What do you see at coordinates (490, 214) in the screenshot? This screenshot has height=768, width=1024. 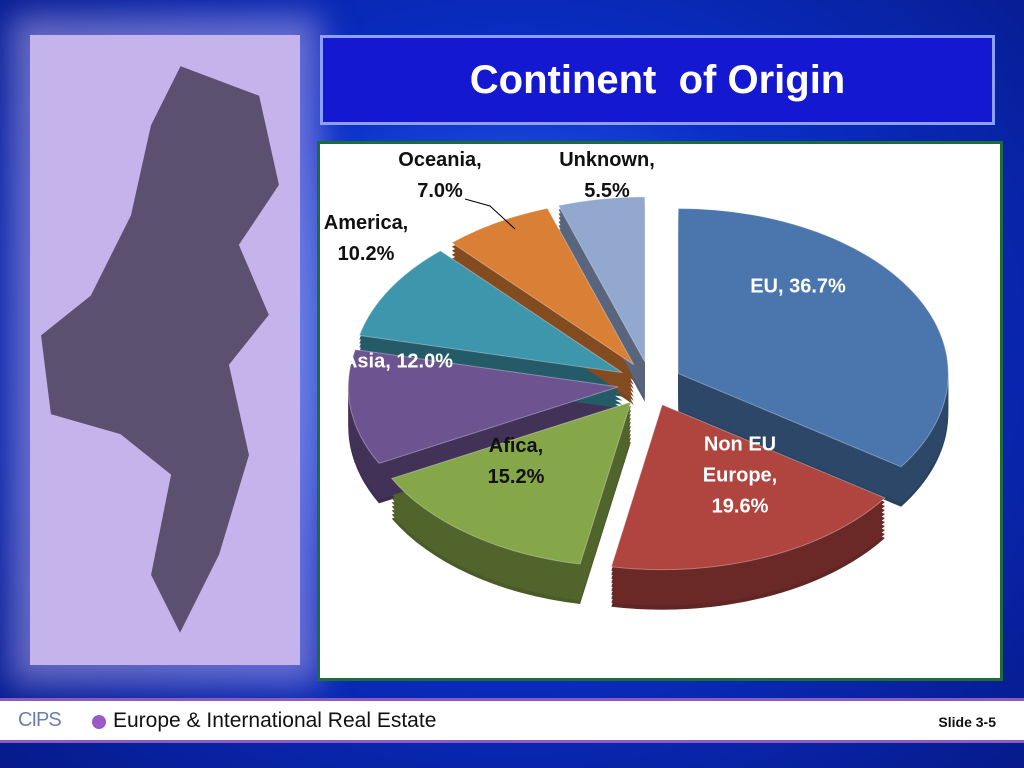 I see `leader-line` at bounding box center [490, 214].